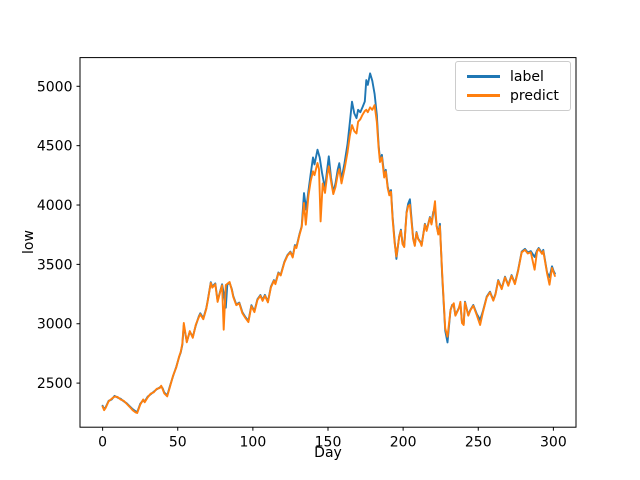  I want to click on x-tick-label: 200, so click(403, 443).